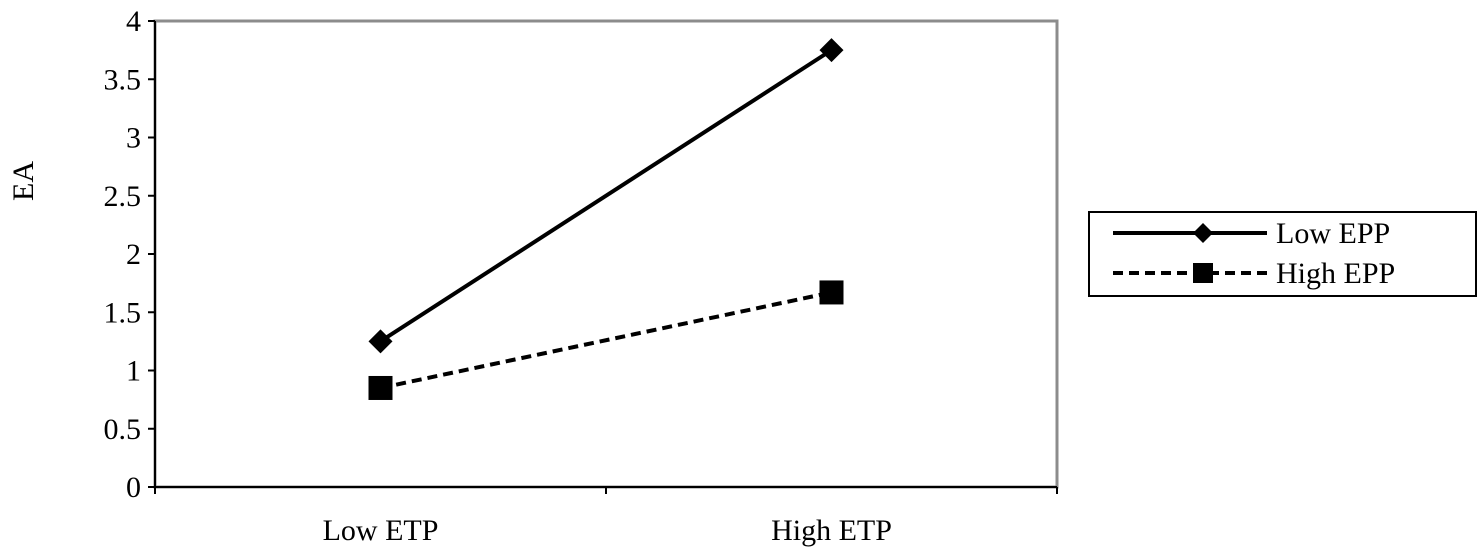 Image resolution: width=1479 pixels, height=554 pixels. I want to click on y-axis-ticks: 0 0.5 1 1.5 2 2.5 3 3.5 4, so click(129, 254).